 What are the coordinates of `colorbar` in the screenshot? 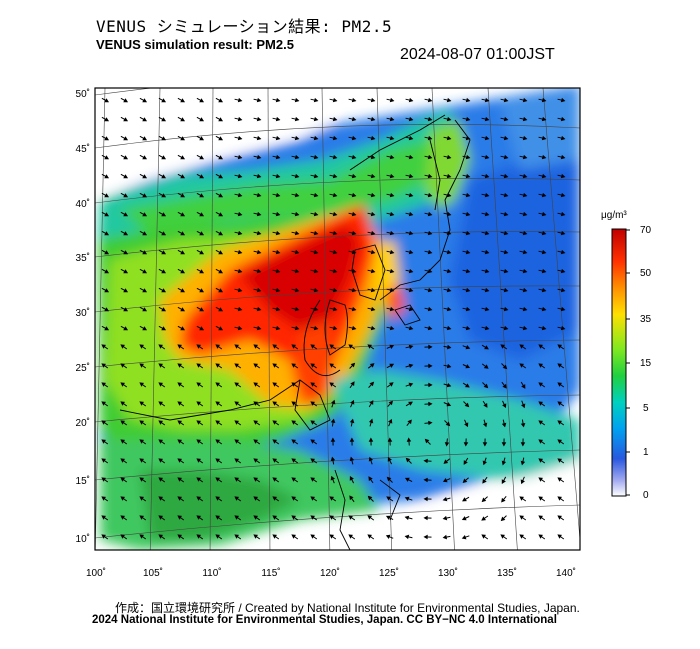 It's located at (619, 362).